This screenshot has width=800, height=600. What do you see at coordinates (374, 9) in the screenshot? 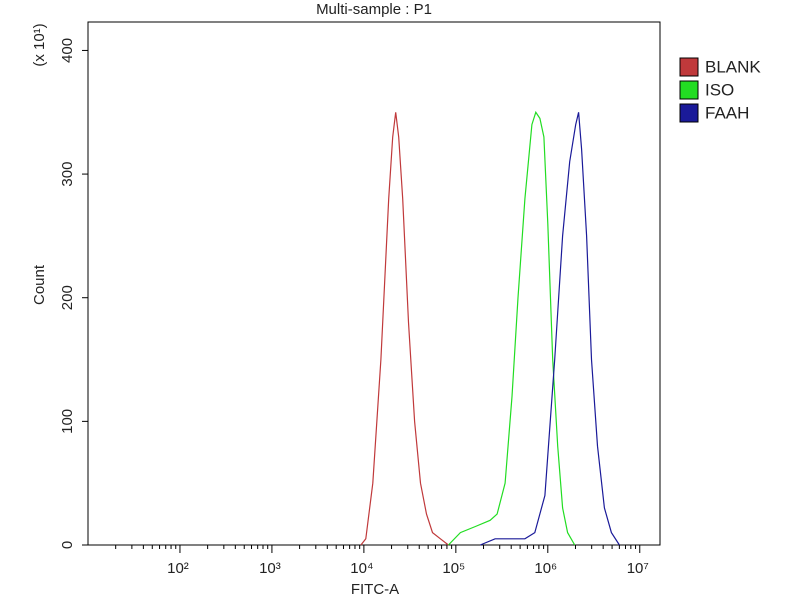
I see `chart-title: Multi-sample : P1` at bounding box center [374, 9].